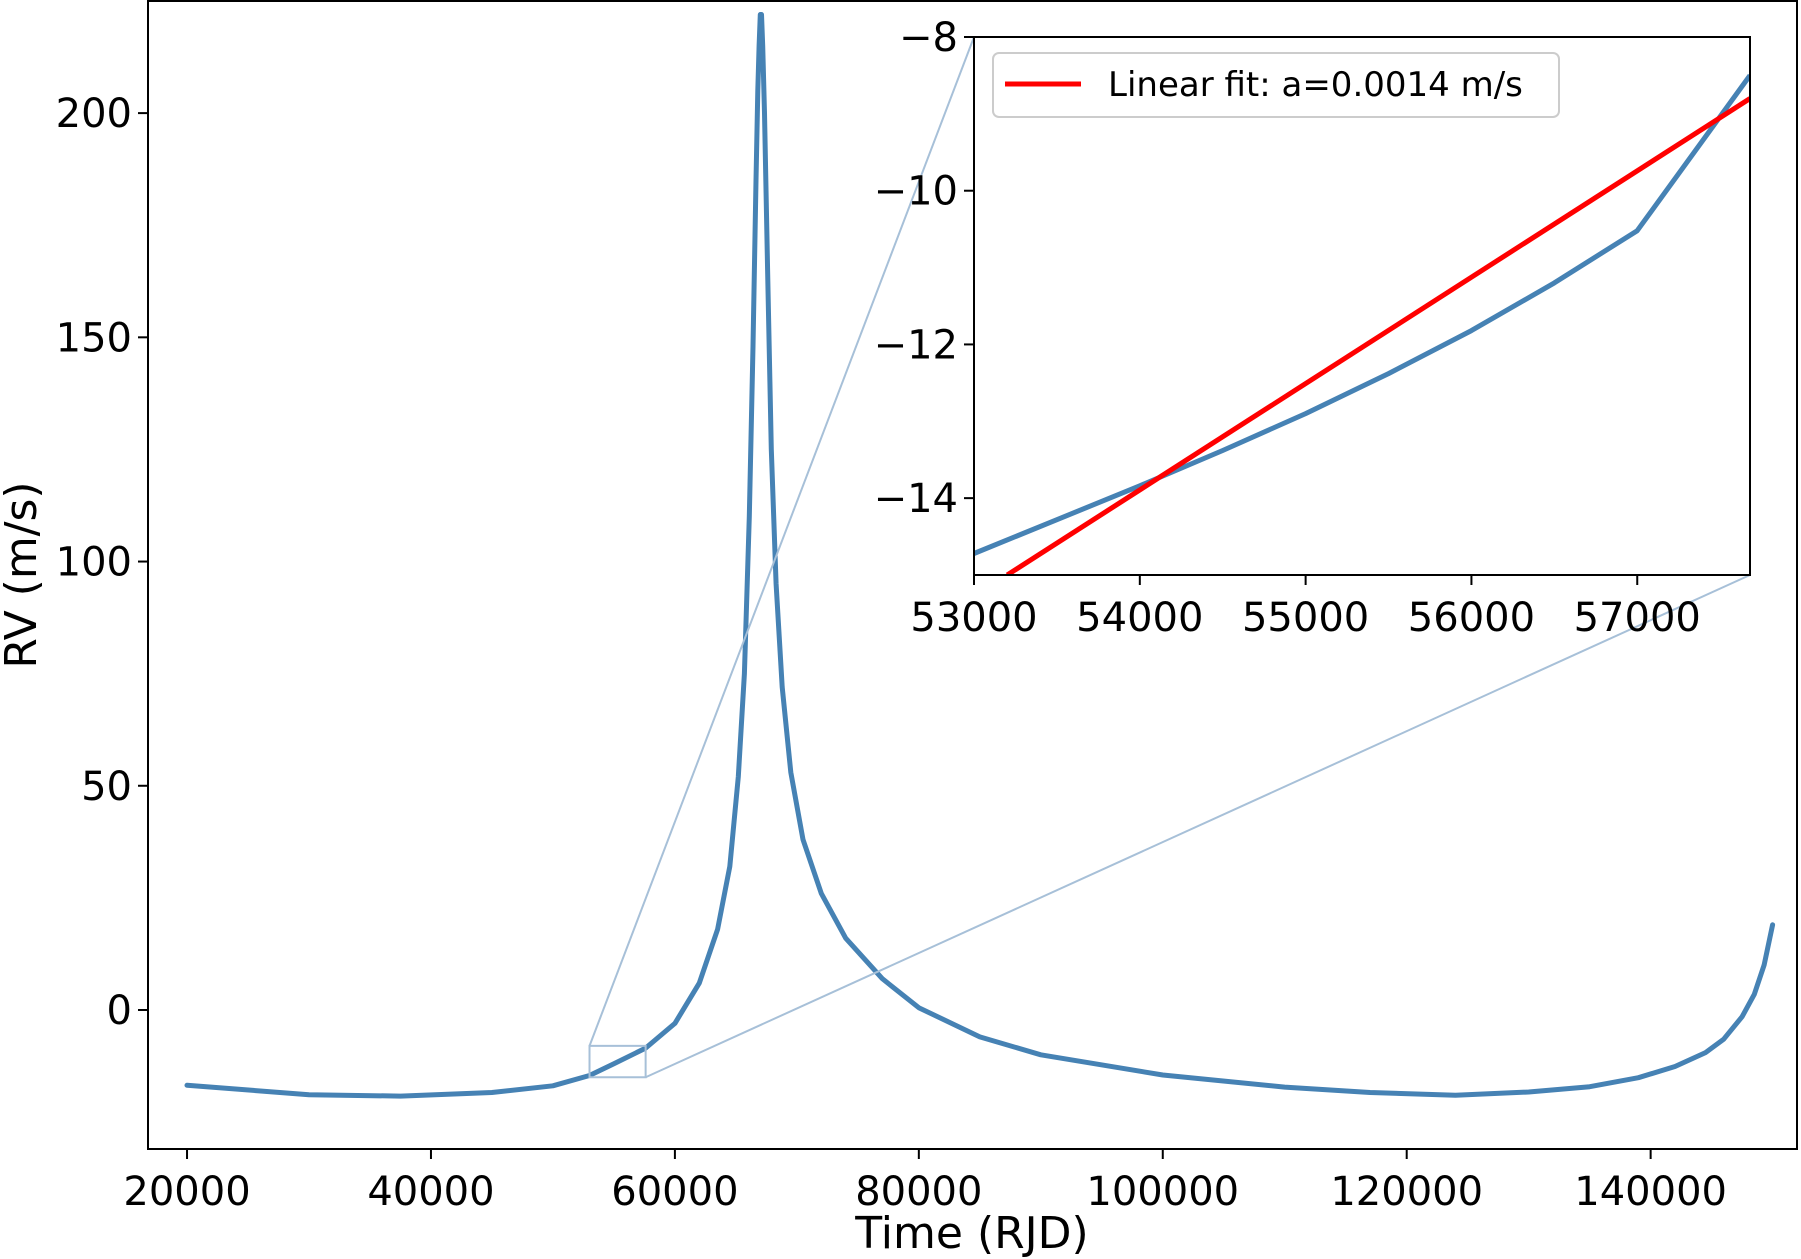 This screenshot has width=1801, height=1259. I want to click on main-x-axis: 20000 40000 60000 80000 100000 120000 140000, so click(925, 1182).